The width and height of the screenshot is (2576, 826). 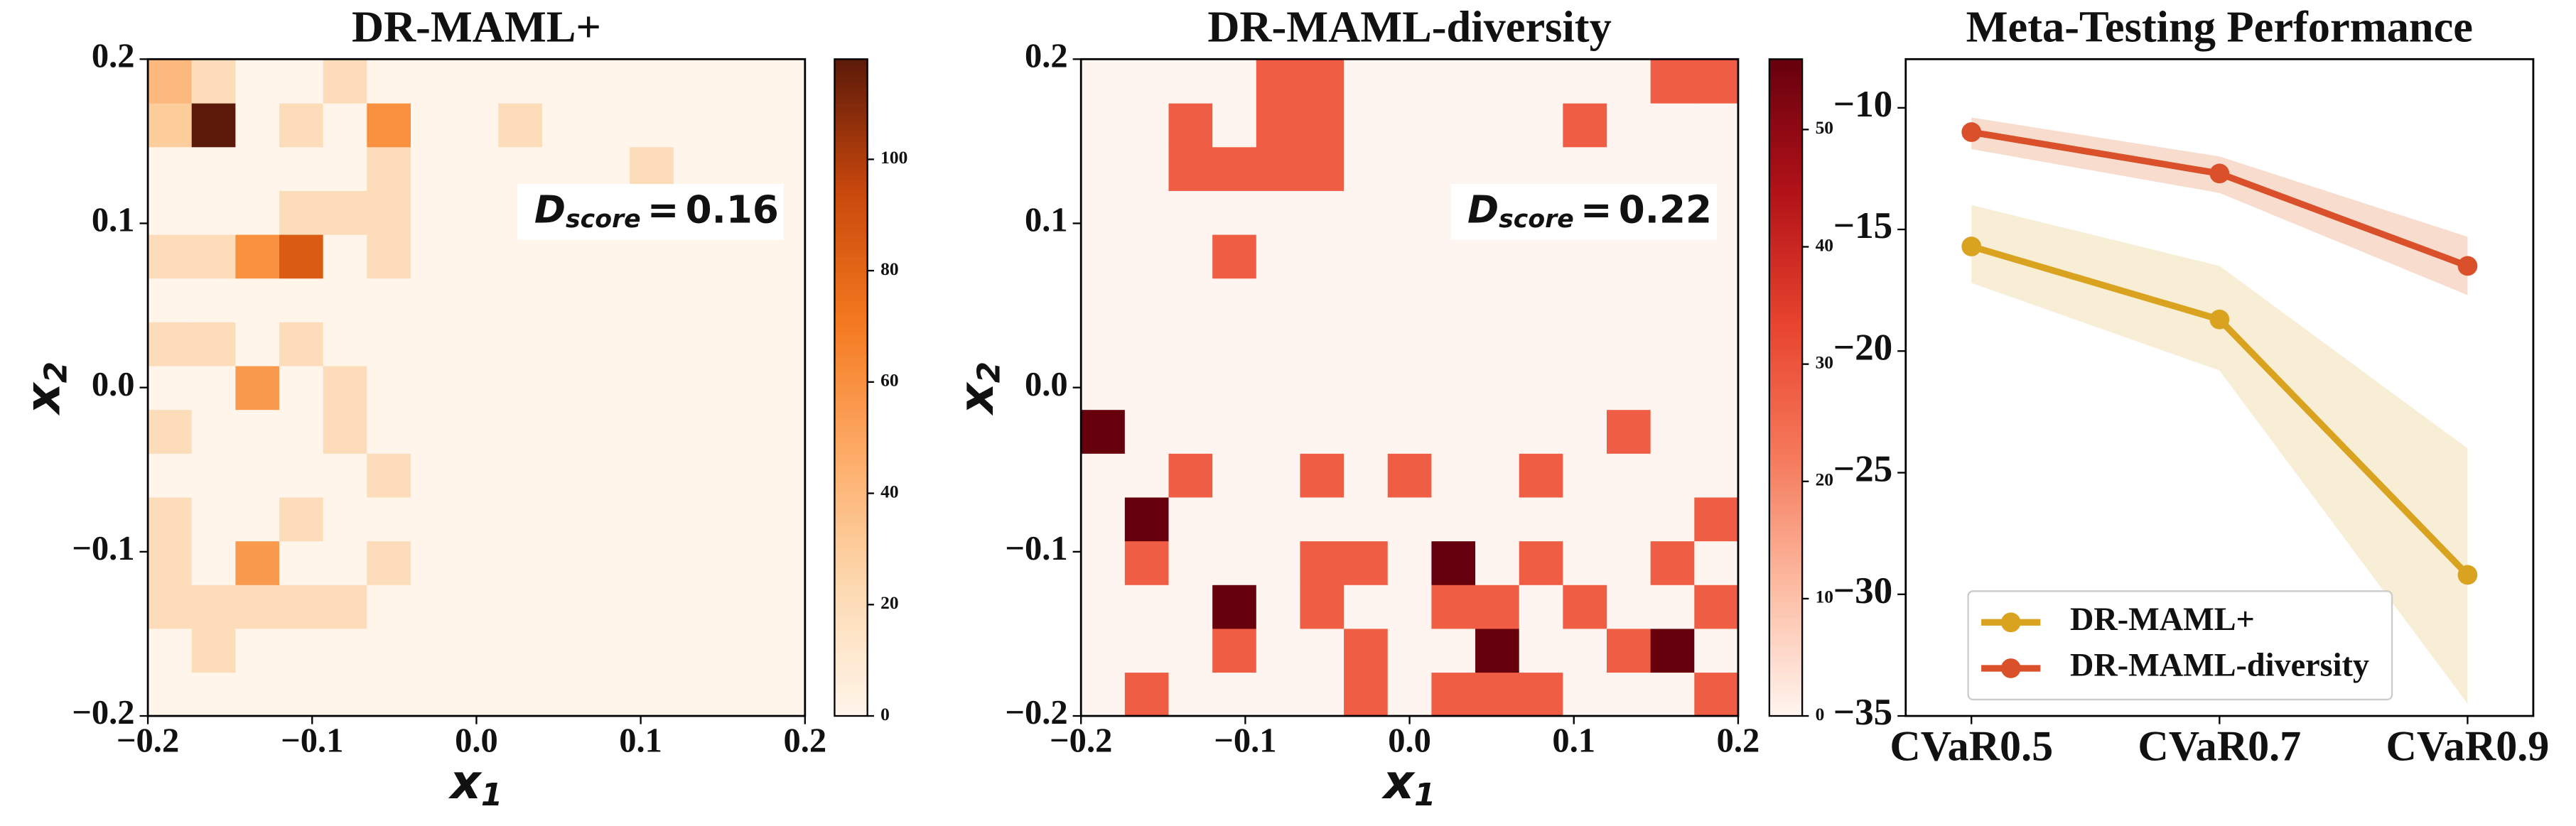 What do you see at coordinates (976, 398) in the screenshot?
I see `label-symbol: x` at bounding box center [976, 398].